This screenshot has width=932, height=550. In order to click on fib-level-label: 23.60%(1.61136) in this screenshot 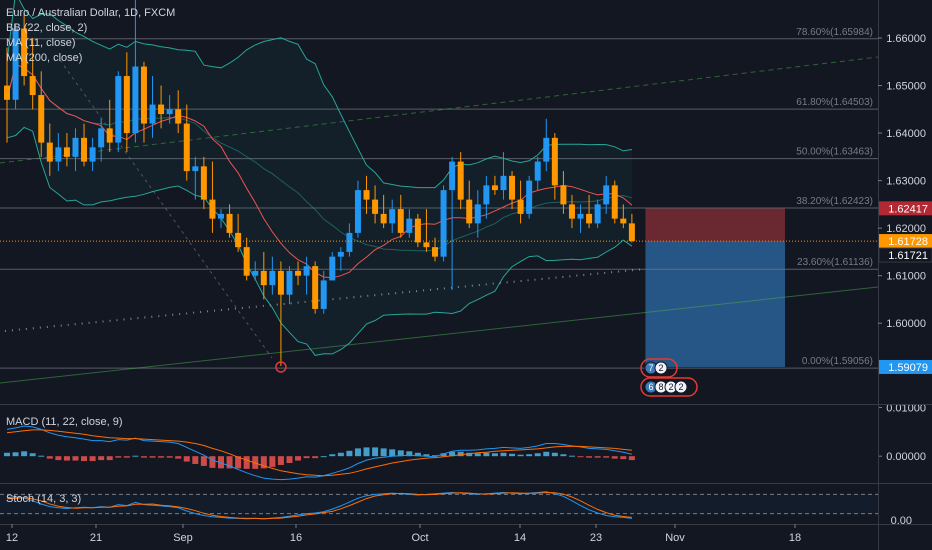, I will do `click(835, 262)`.